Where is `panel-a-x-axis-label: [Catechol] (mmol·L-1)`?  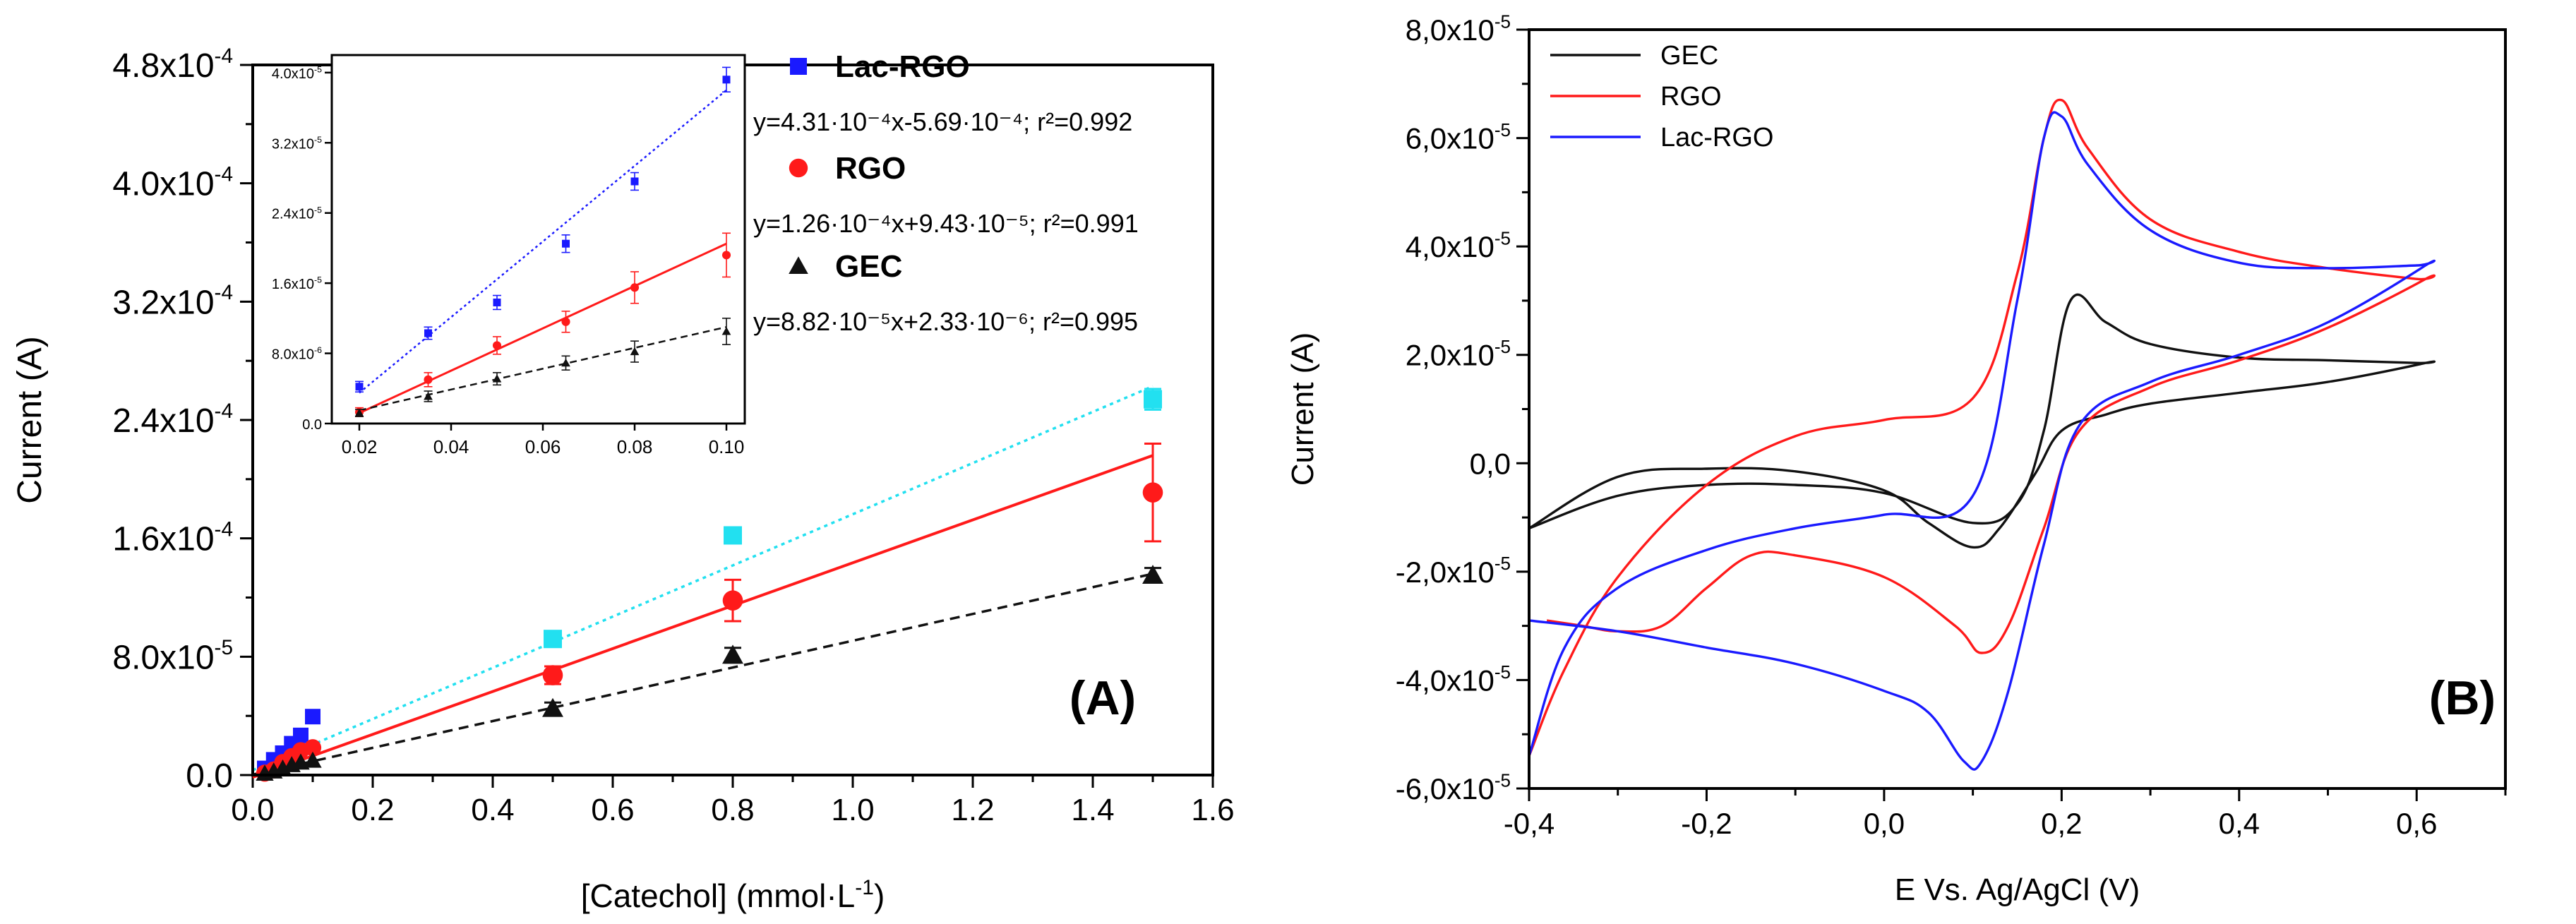
panel-a-x-axis-label: [Catechol] (mmol·L-1) is located at coordinates (733, 895).